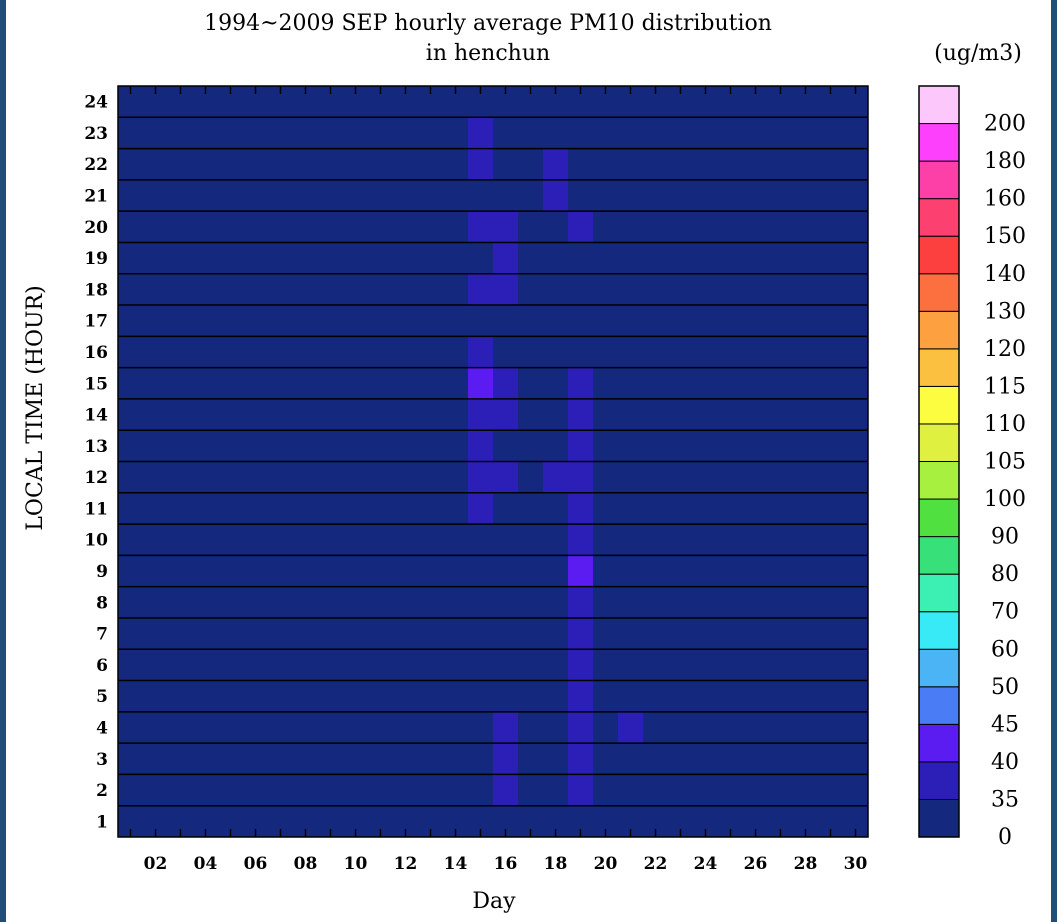 The height and width of the screenshot is (922, 1057). What do you see at coordinates (96, 290) in the screenshot?
I see `y-tick-label: 18` at bounding box center [96, 290].